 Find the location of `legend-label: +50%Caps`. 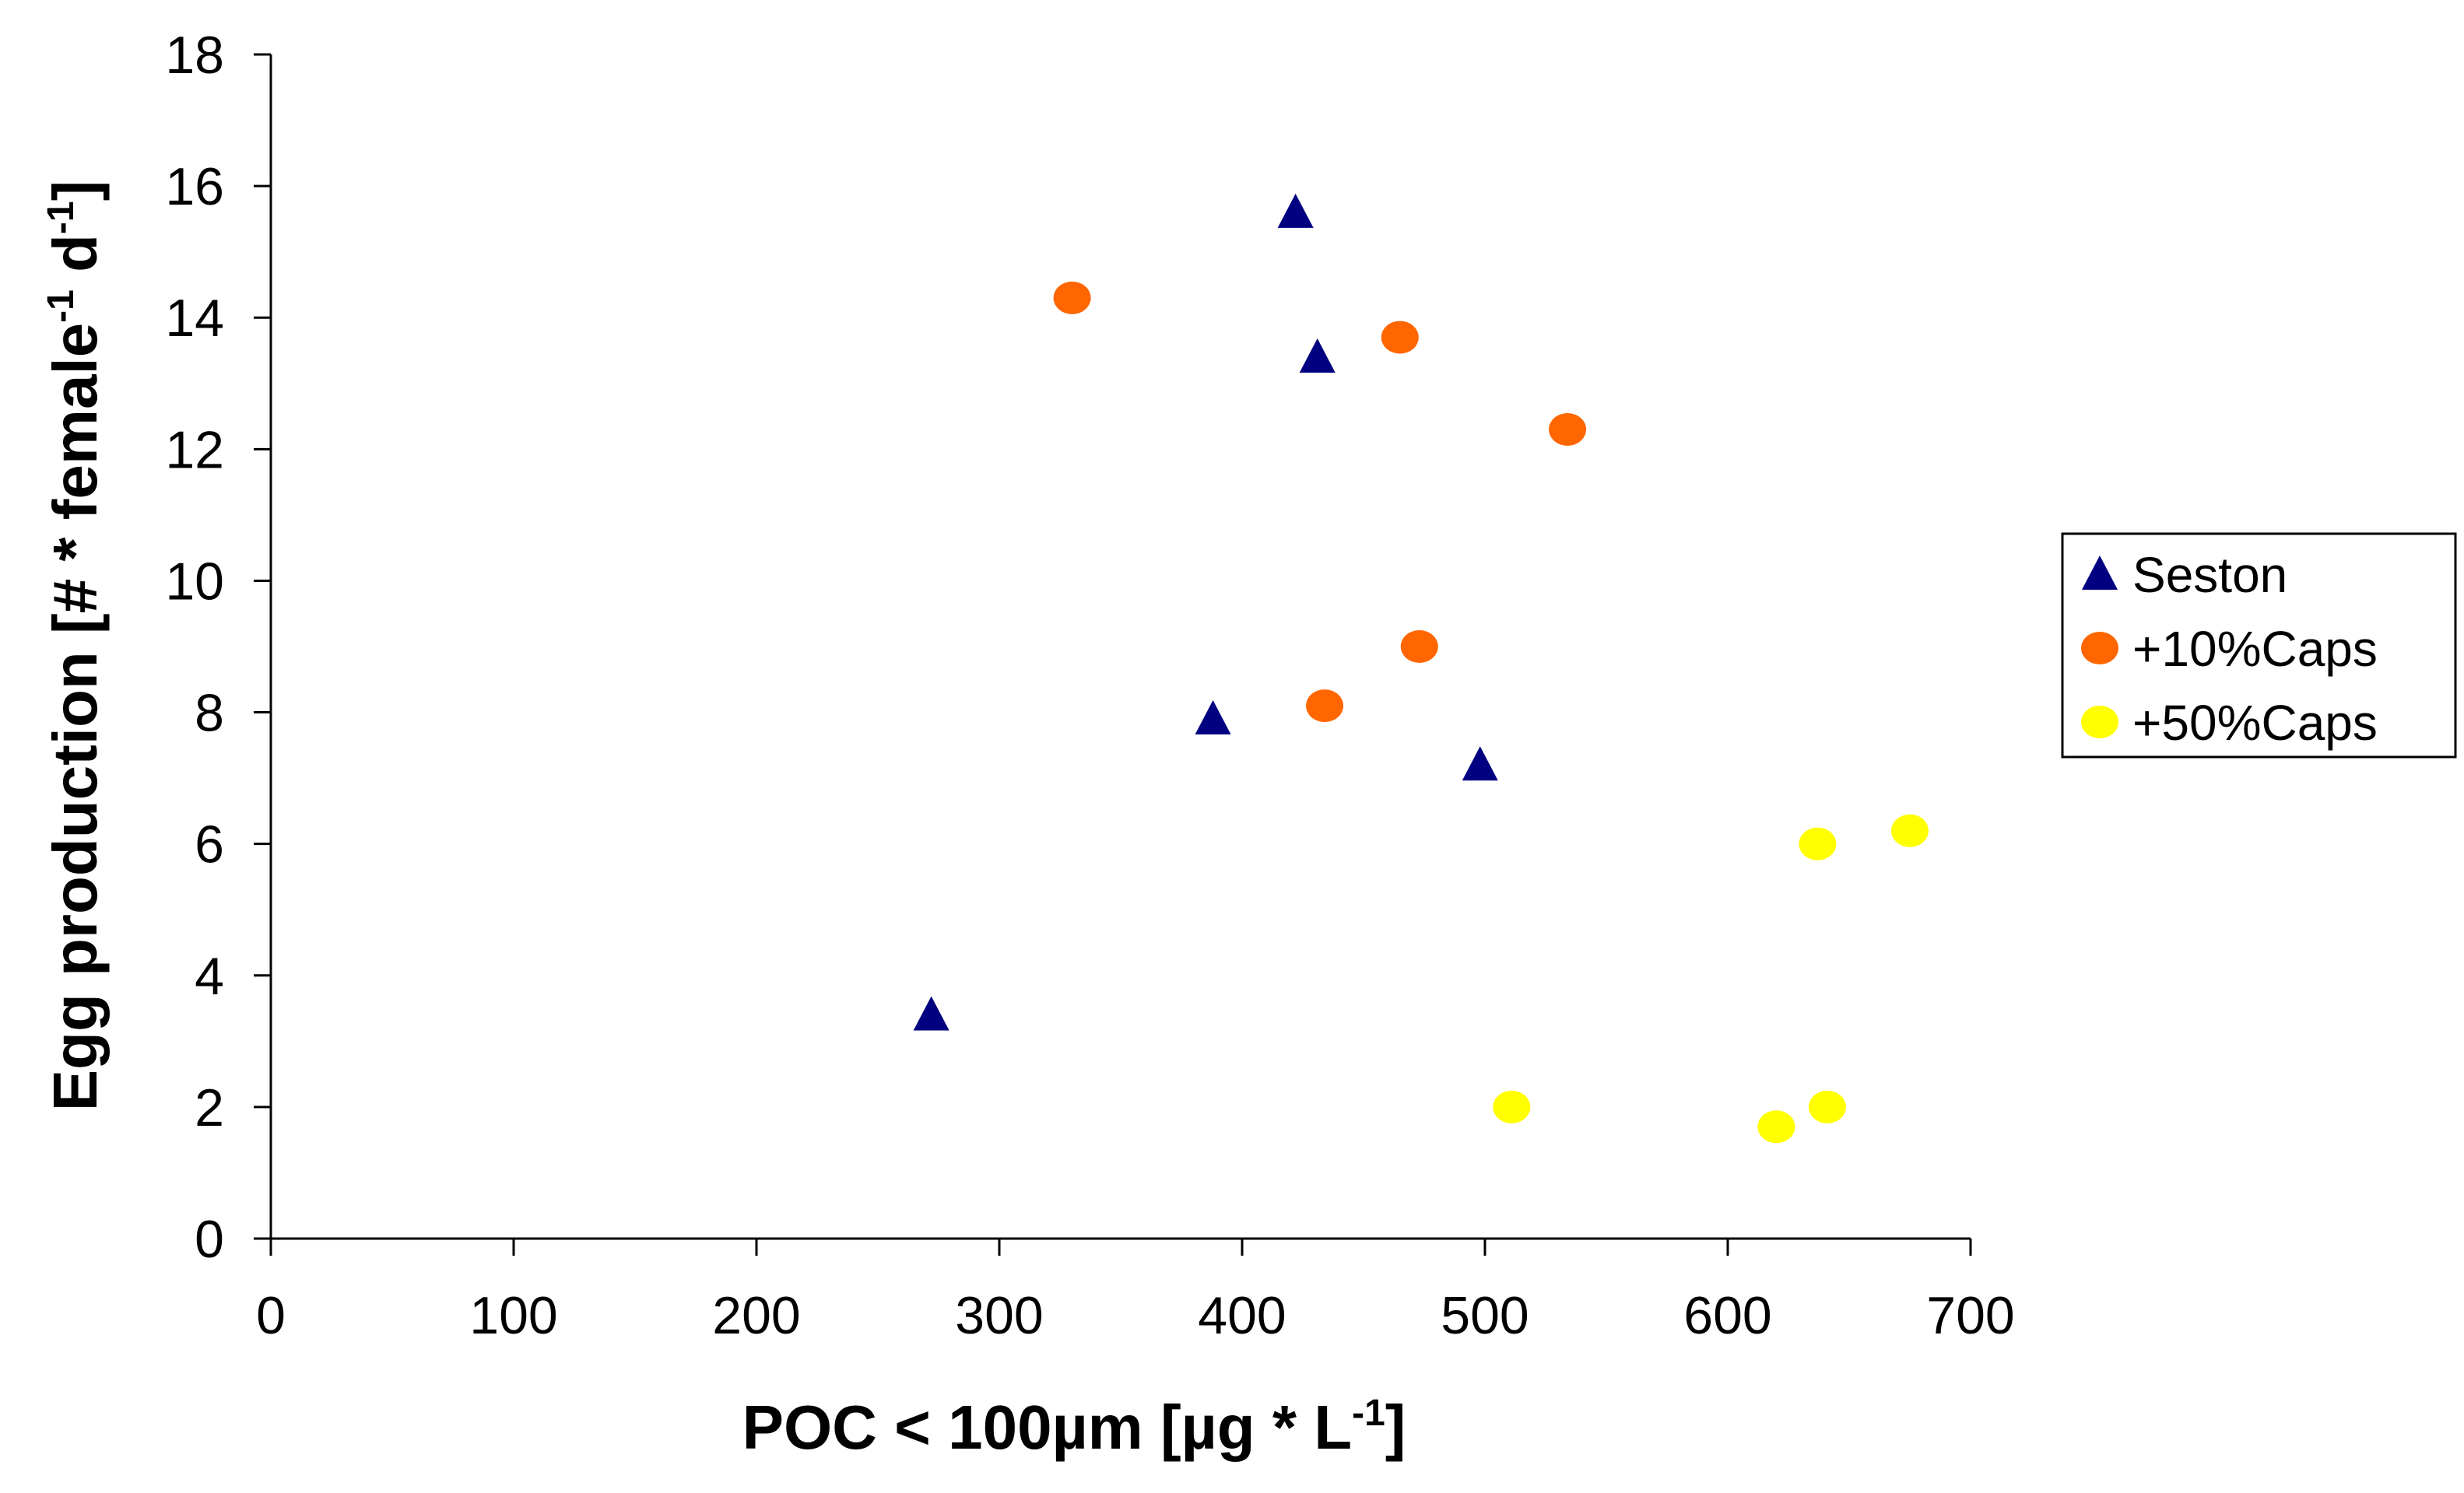

legend-label: +50%Caps is located at coordinates (2255, 723).